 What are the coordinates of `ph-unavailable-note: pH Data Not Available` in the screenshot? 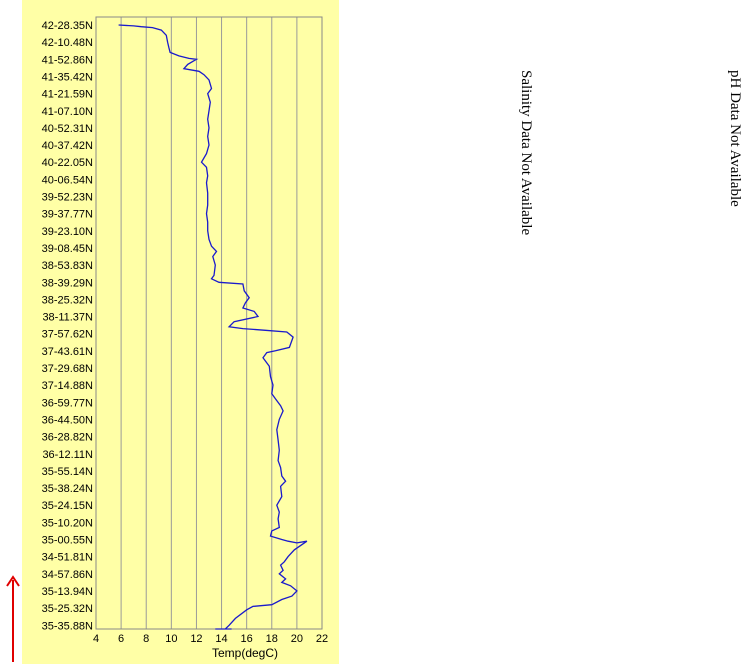 It's located at (735, 138).